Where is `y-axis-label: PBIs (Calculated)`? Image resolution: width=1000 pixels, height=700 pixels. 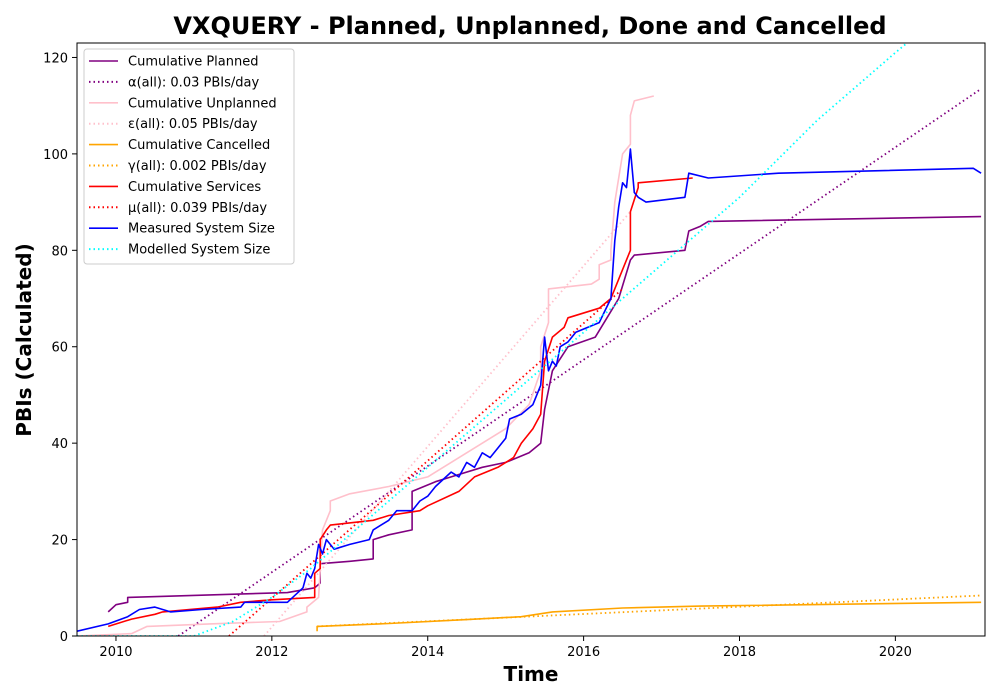
y-axis-label: PBIs (Calculated) is located at coordinates (24, 339).